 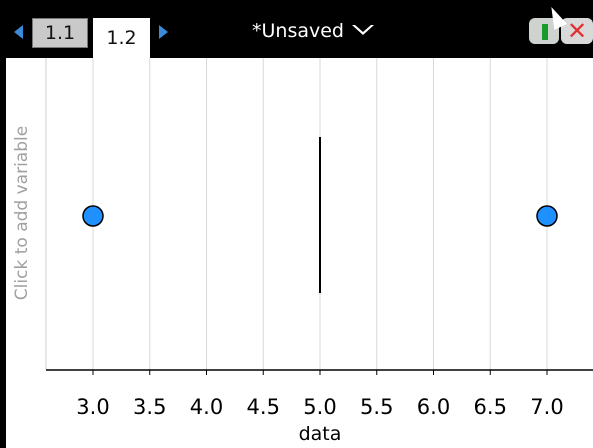 I want to click on x-tick-label: 3.5, so click(x=149, y=407).